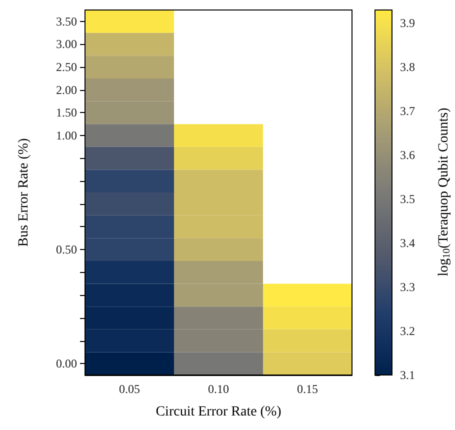 The height and width of the screenshot is (430, 455). What do you see at coordinates (66, 67) in the screenshot?
I see `y-tick-label: 2.50` at bounding box center [66, 67].